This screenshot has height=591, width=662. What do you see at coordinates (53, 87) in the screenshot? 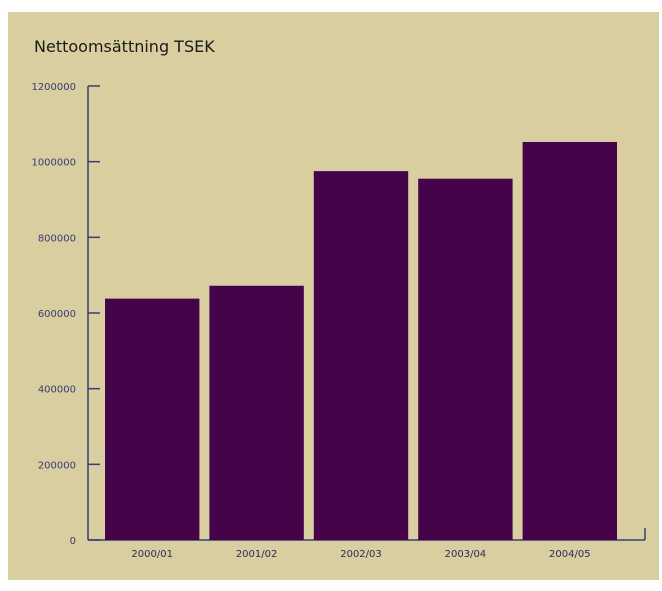
I see `y-tick-label-6: 1200000` at bounding box center [53, 87].